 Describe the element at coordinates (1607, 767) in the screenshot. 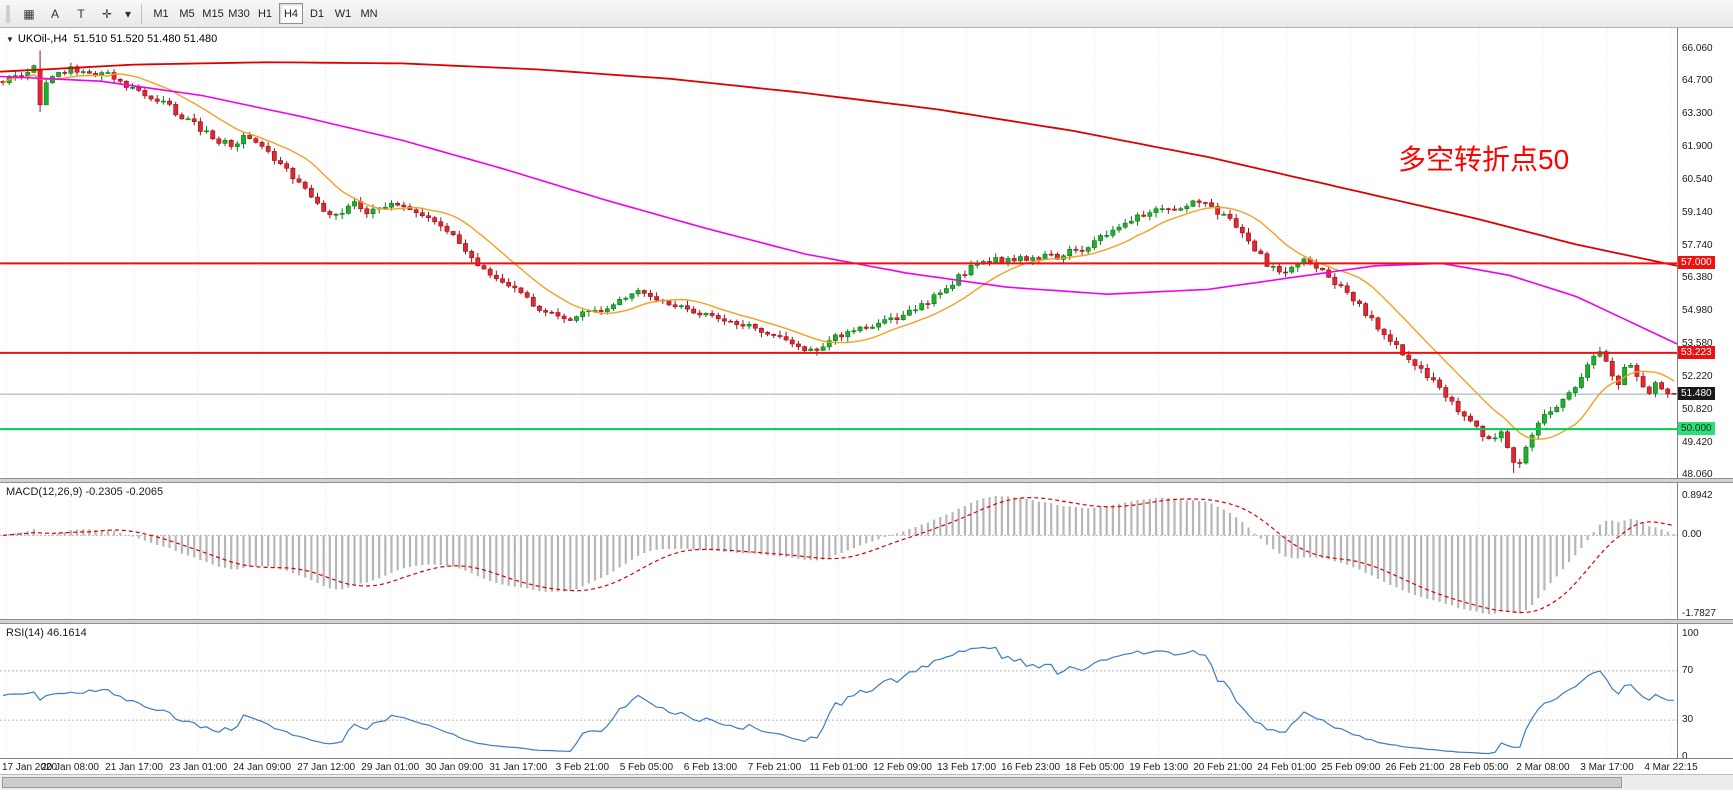

I see `time-axis-label: 3 Mar 17:00` at that location.